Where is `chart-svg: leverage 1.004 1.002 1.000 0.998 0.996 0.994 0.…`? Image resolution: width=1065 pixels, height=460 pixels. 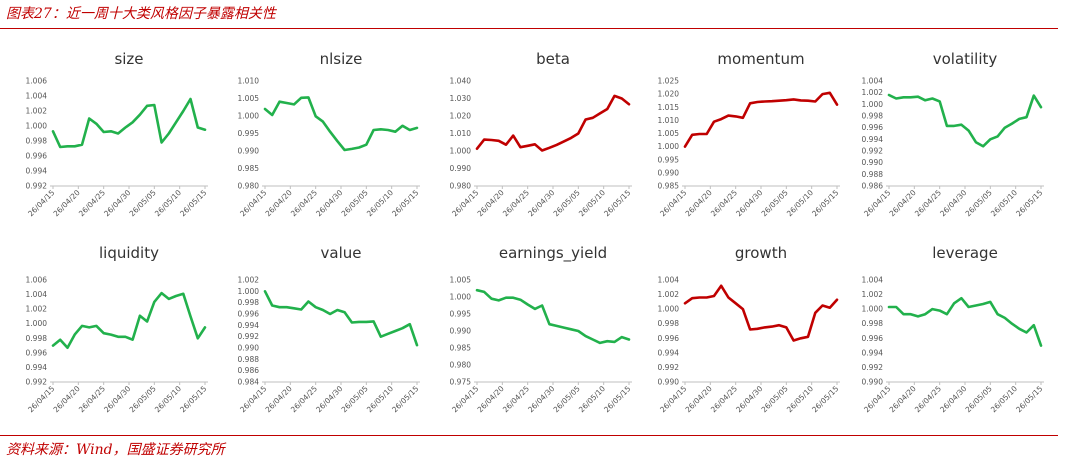 chart-svg: leverage 1.004 1.002 1.000 0.998 0.996 0.994 0.… is located at coordinates (953, 329).